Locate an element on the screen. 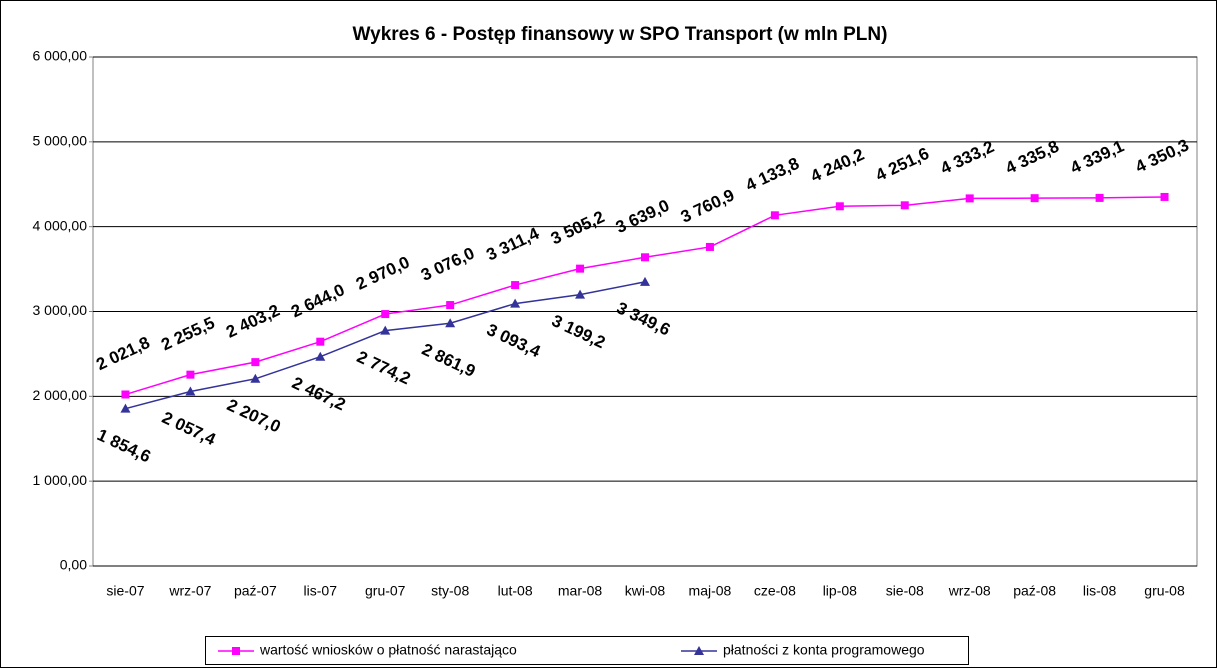 The height and width of the screenshot is (668, 1217). x-tick-label: sty-08 is located at coordinates (450, 591).